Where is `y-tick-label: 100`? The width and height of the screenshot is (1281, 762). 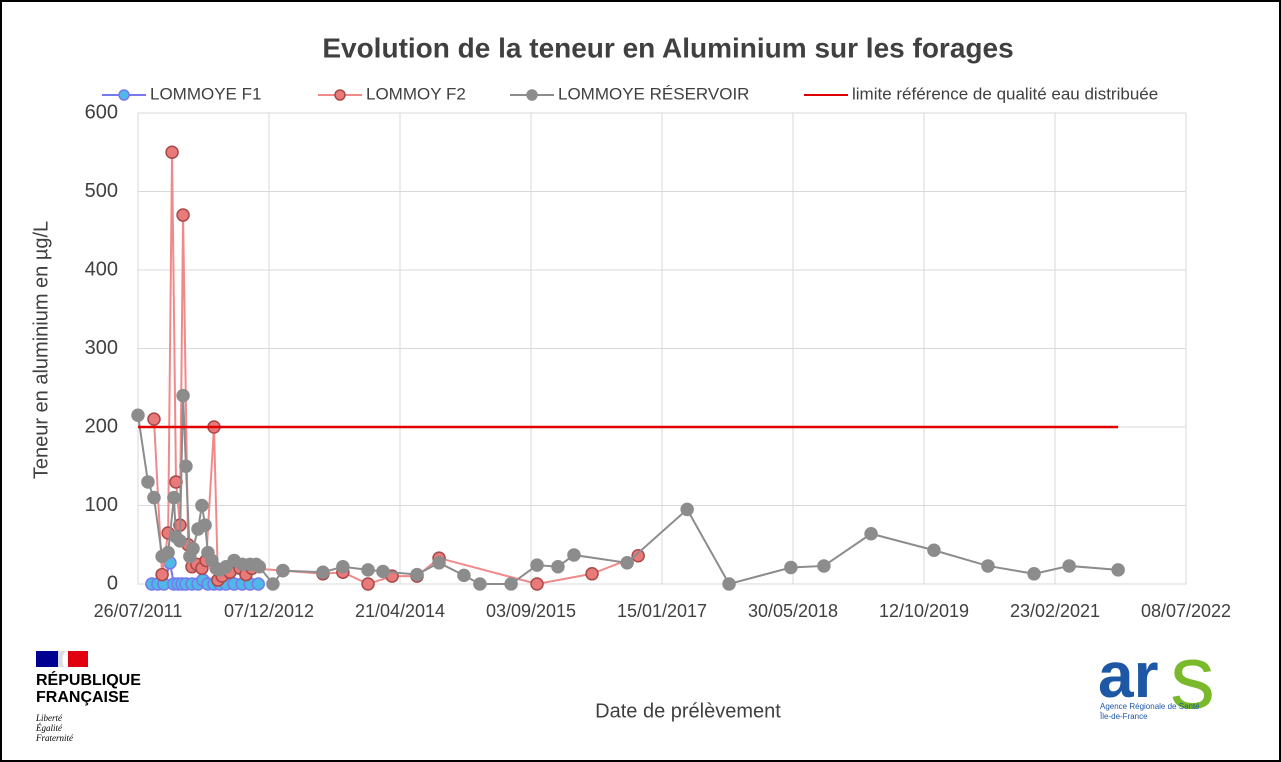 y-tick-label: 100 is located at coordinates (101, 505).